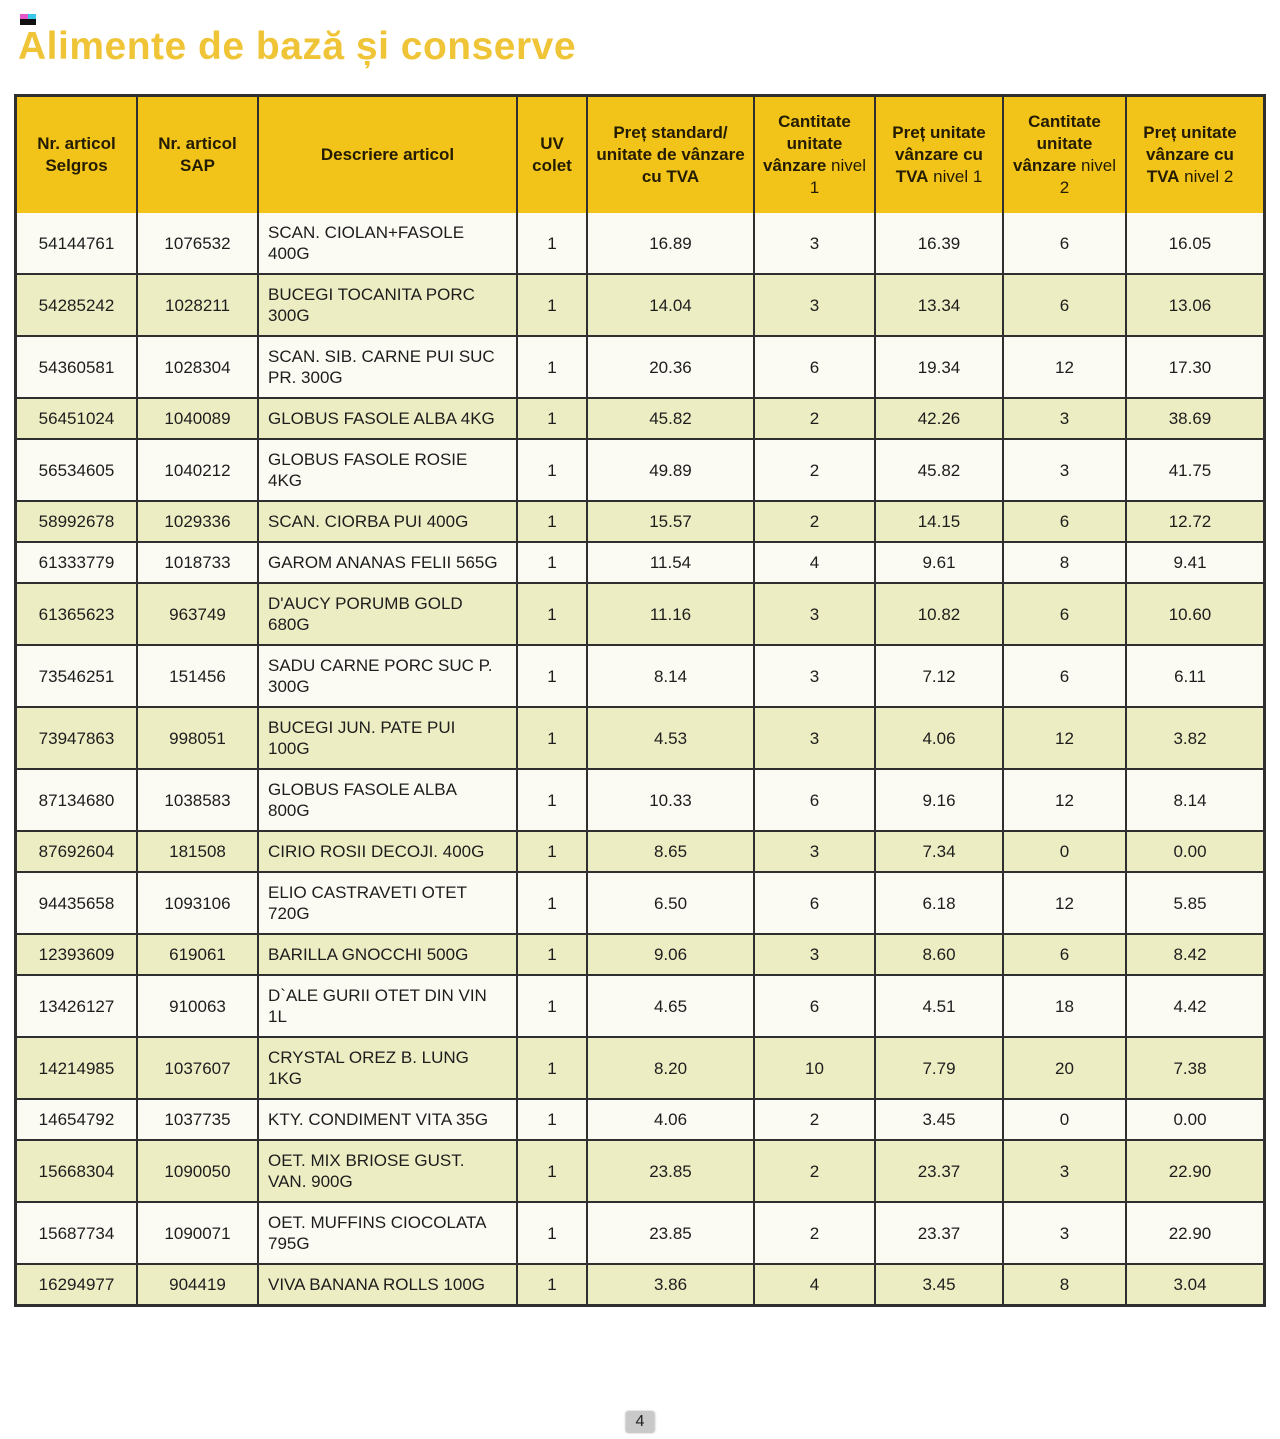 This screenshot has width=1280, height=1439. I want to click on cell-descriere-articol: GLOBUS FASOLE ALBA 800G, so click(386, 800).